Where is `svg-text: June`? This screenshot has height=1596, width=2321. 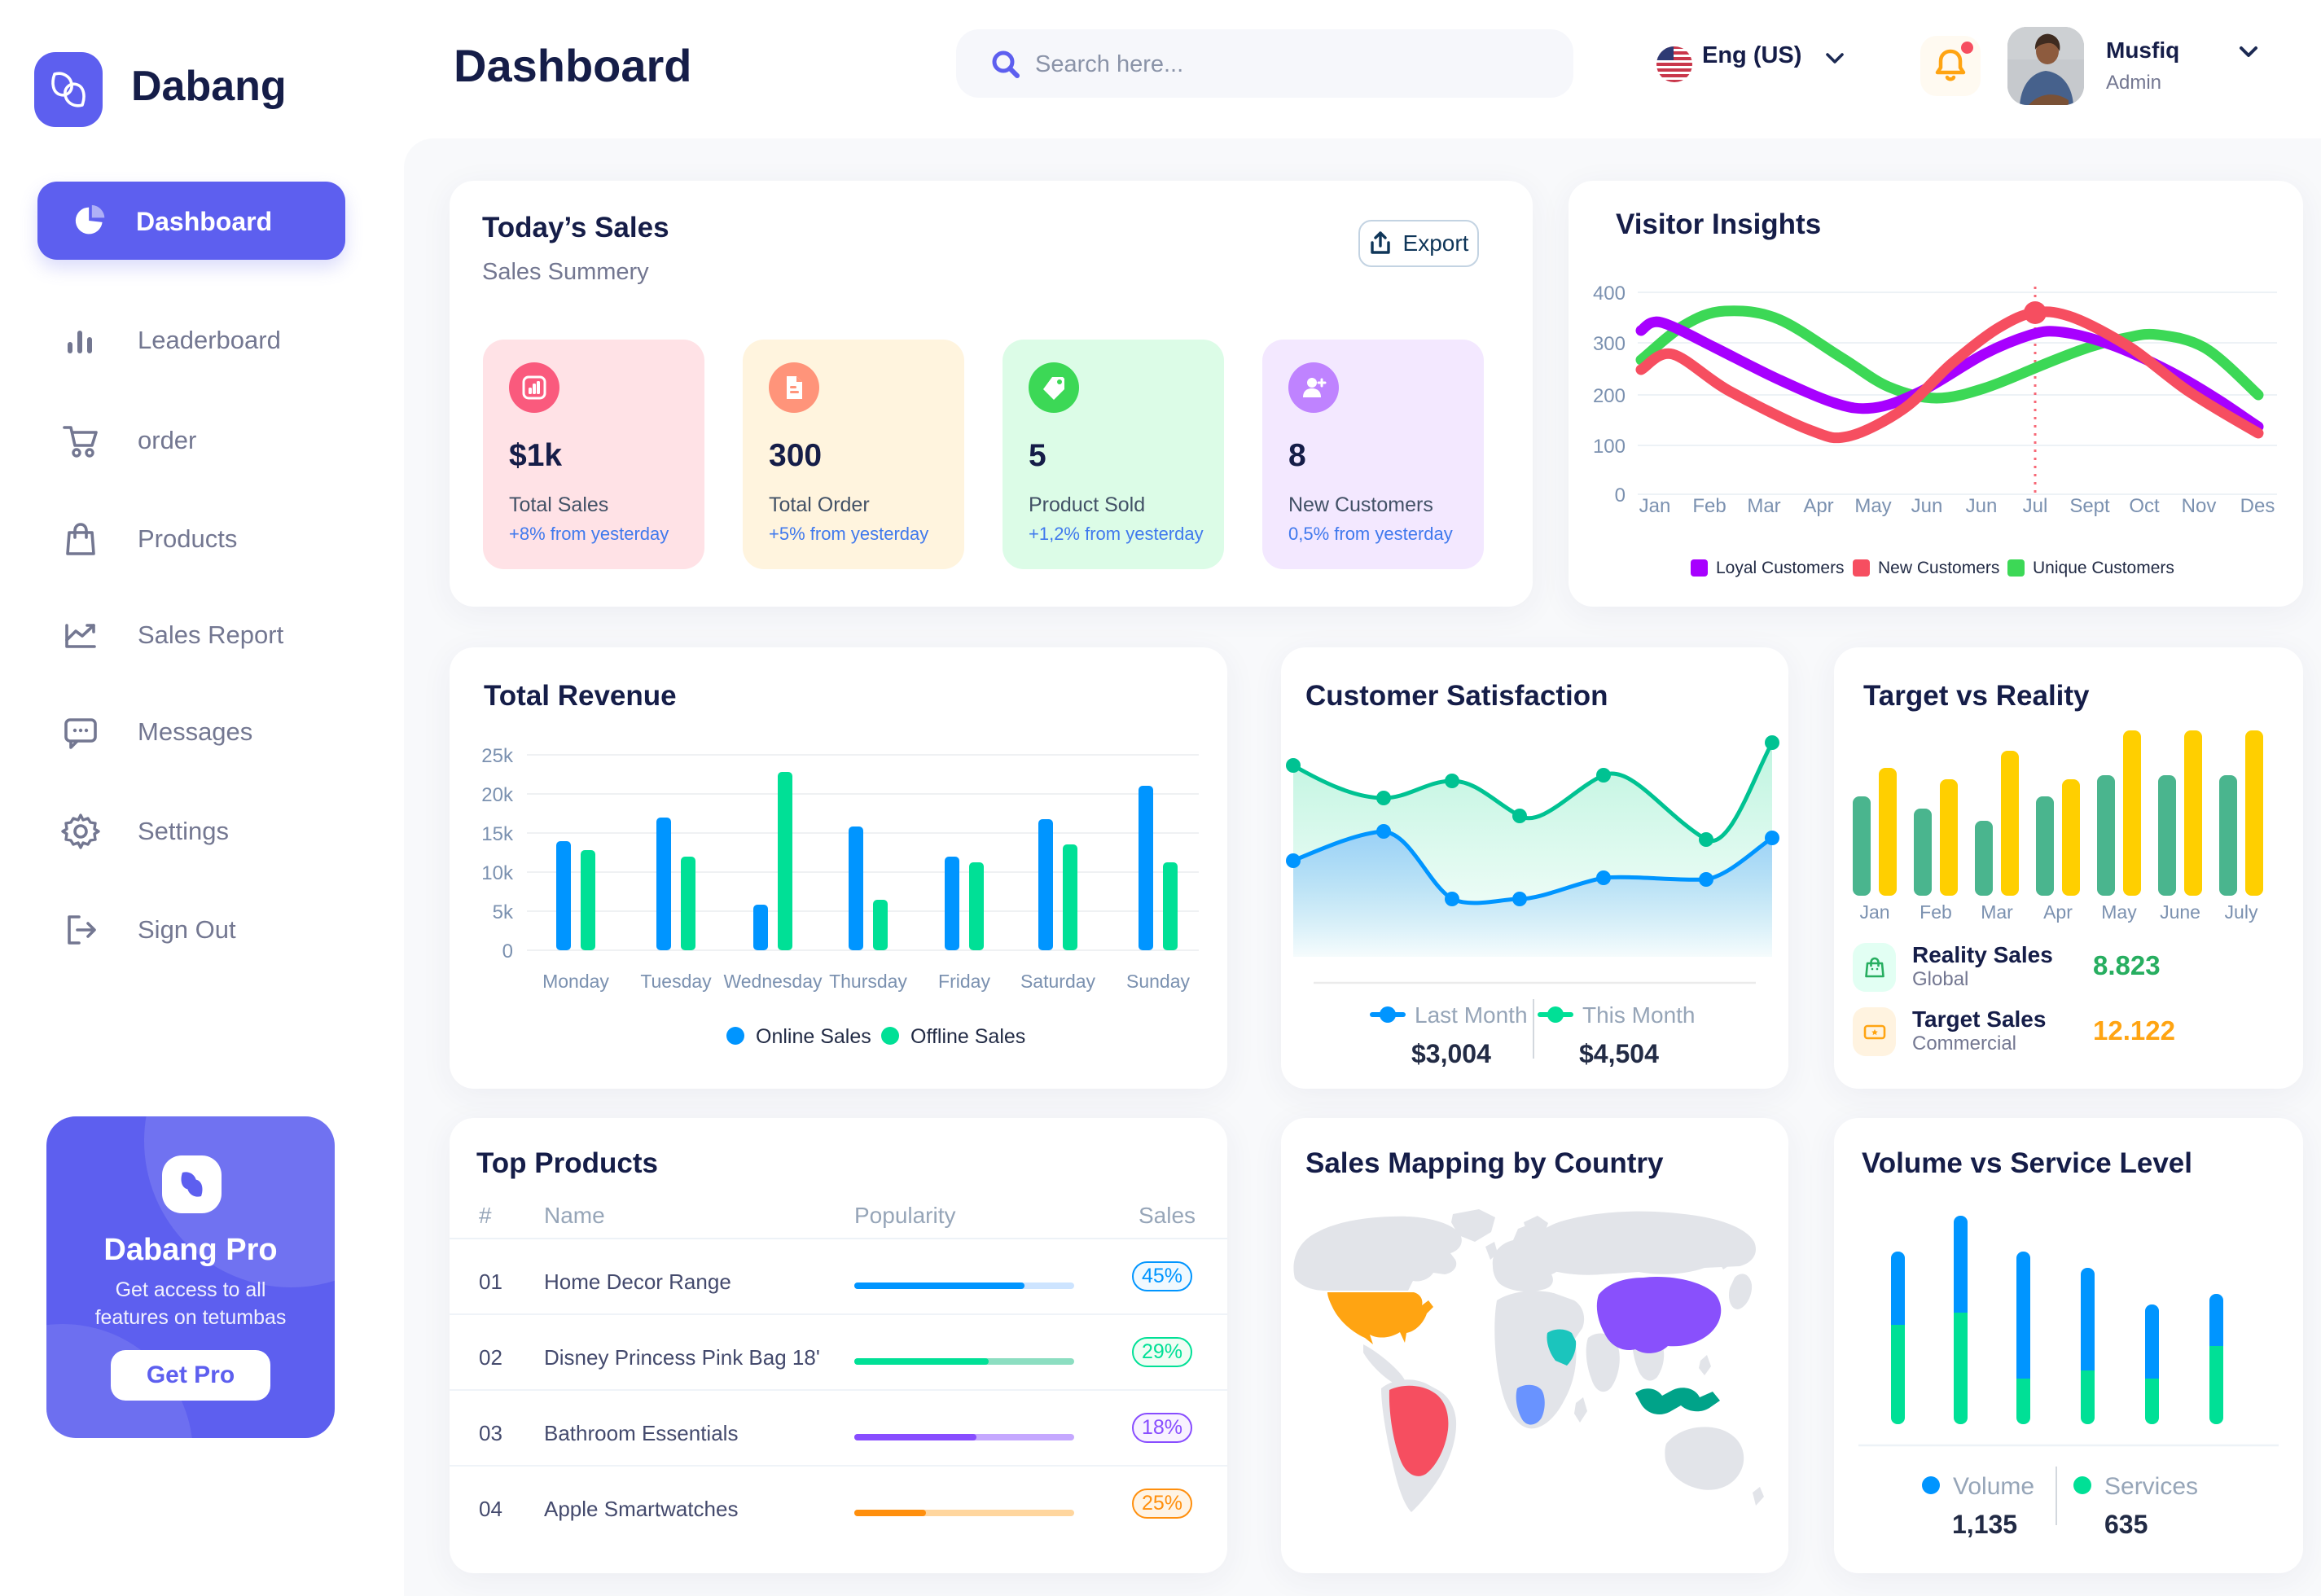
svg-text: June is located at coordinates (2180, 912).